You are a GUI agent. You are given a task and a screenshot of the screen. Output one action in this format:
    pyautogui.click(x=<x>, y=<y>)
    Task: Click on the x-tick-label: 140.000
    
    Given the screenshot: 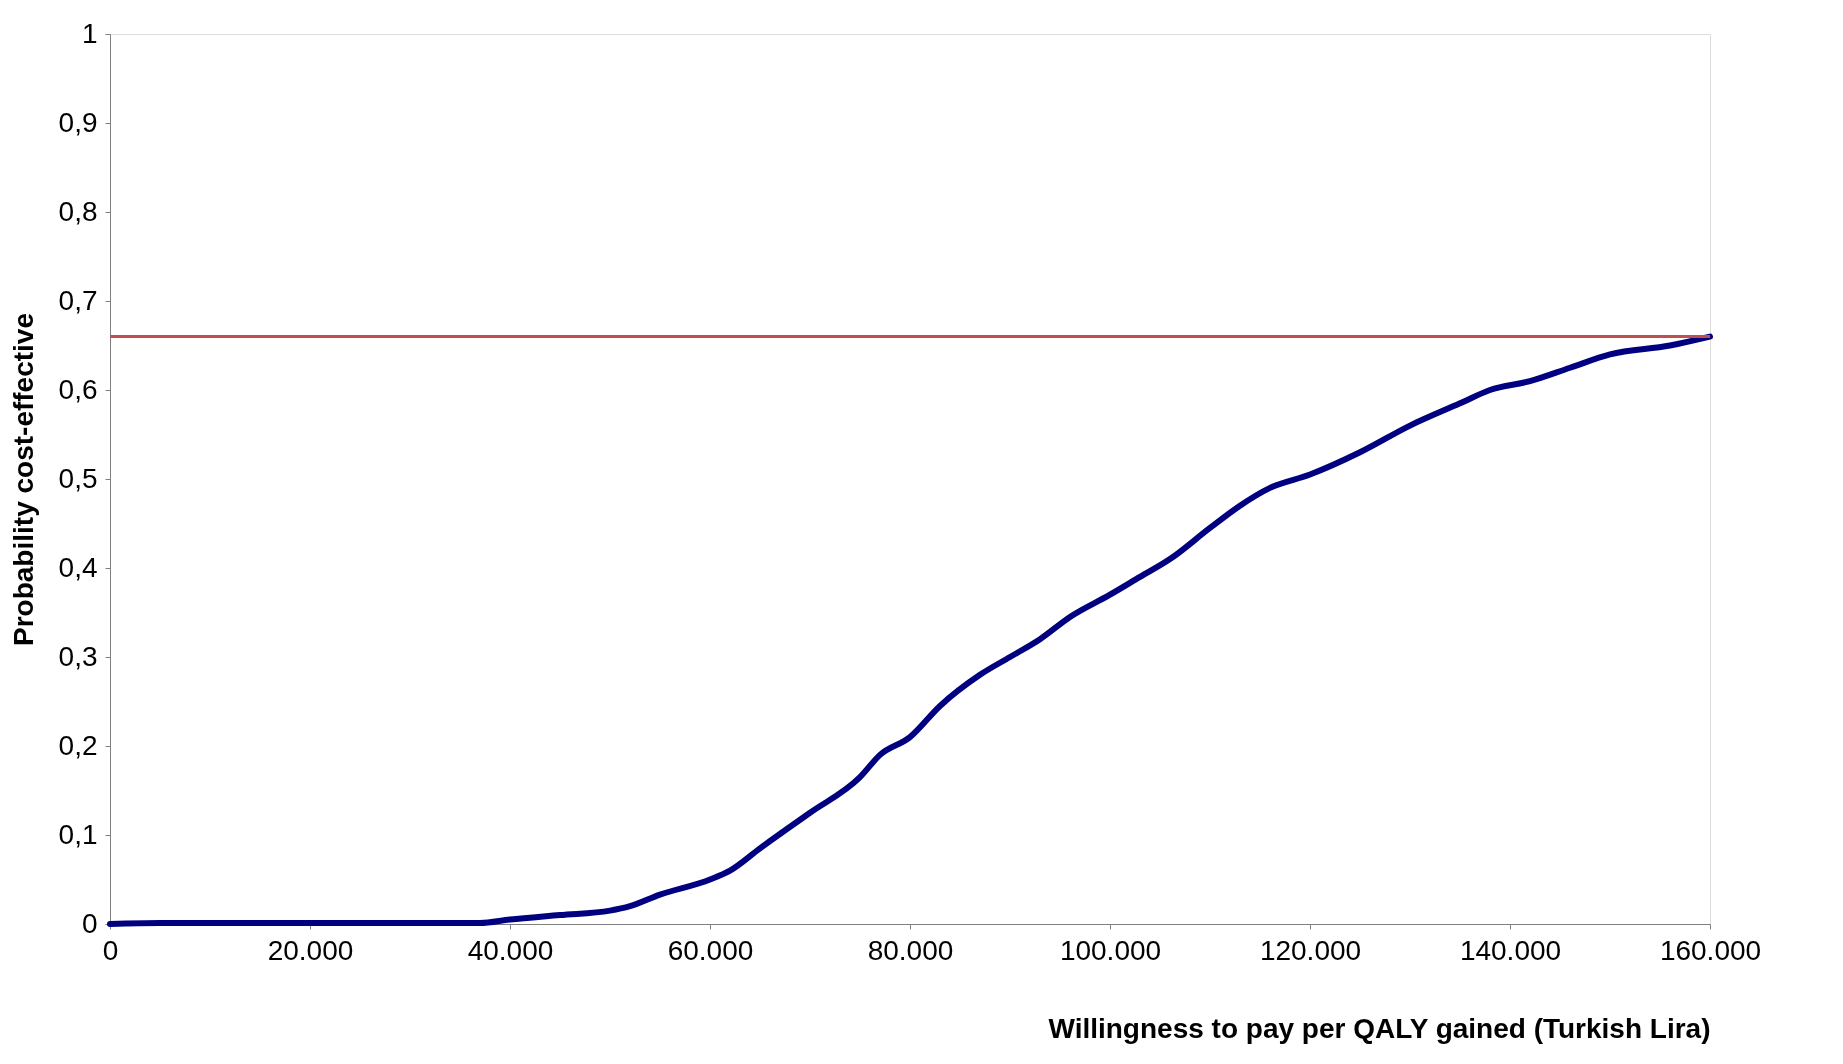 What is the action you would take?
    pyautogui.click(x=1510, y=950)
    